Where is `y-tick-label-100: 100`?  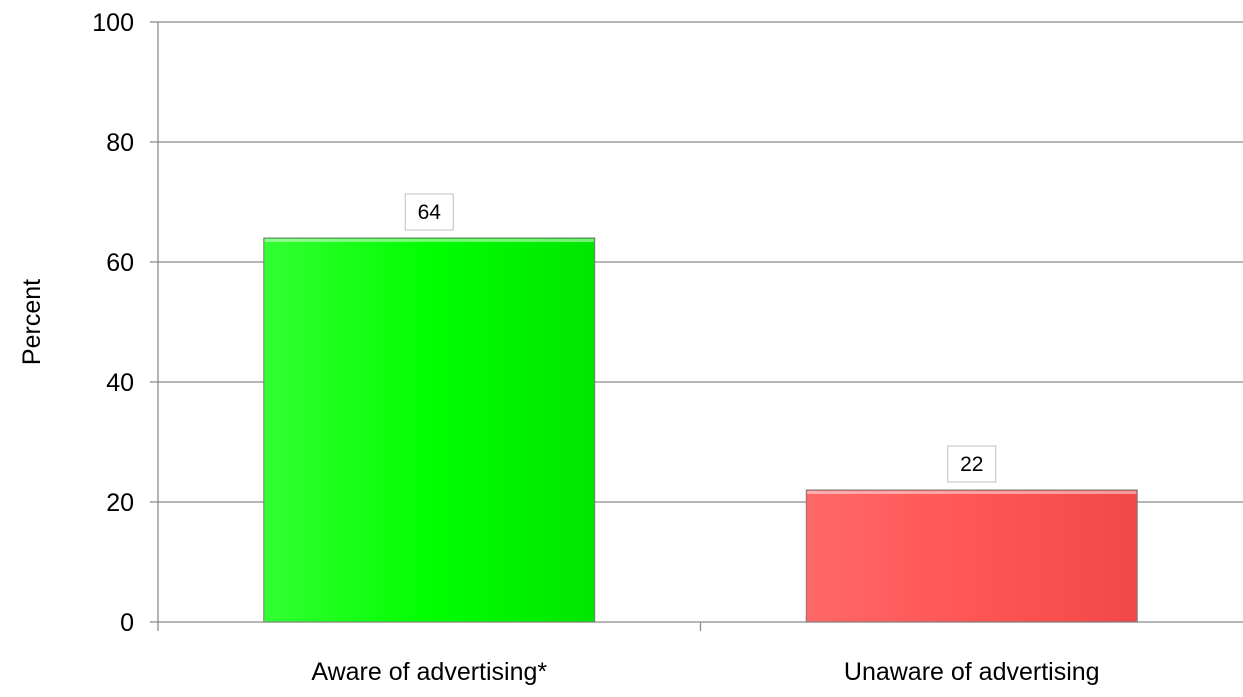 y-tick-label-100: 100 is located at coordinates (113, 23).